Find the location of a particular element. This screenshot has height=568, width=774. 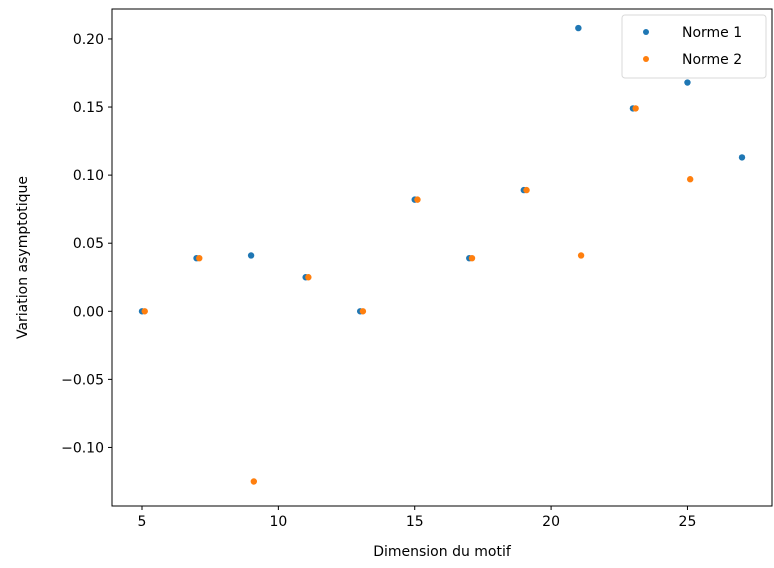

x-axis-ticks: 5 10 15 20 25 is located at coordinates (417, 518).